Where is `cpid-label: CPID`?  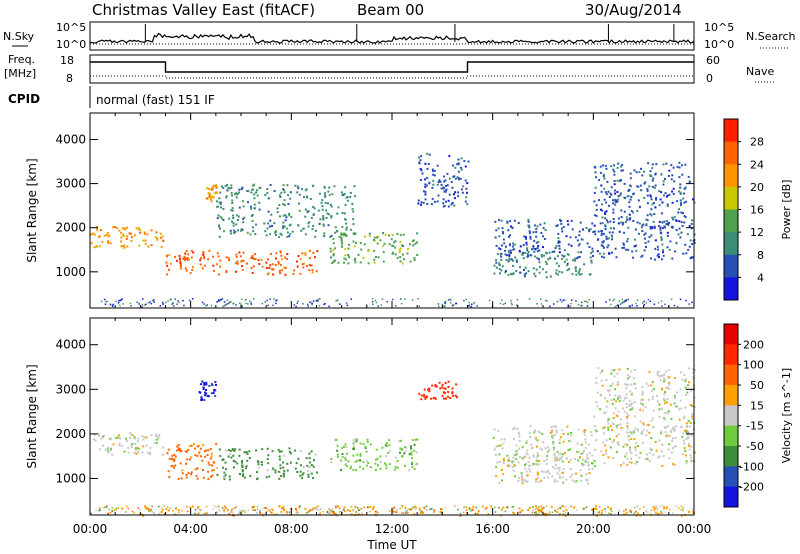 cpid-label: CPID is located at coordinates (24, 99).